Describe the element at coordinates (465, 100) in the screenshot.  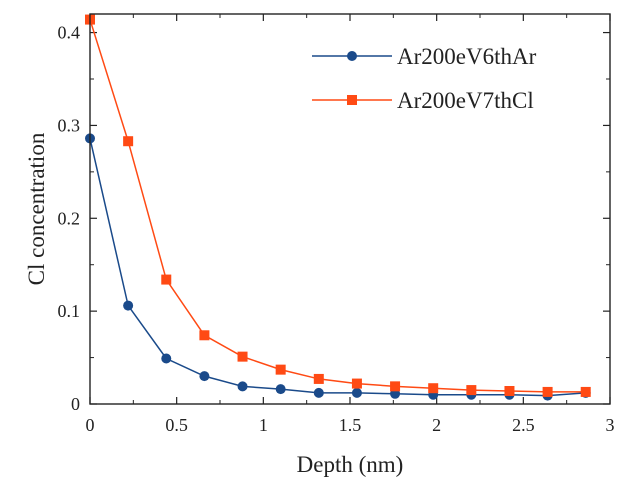
I see `legend-label: Ar200eV7thCl` at that location.